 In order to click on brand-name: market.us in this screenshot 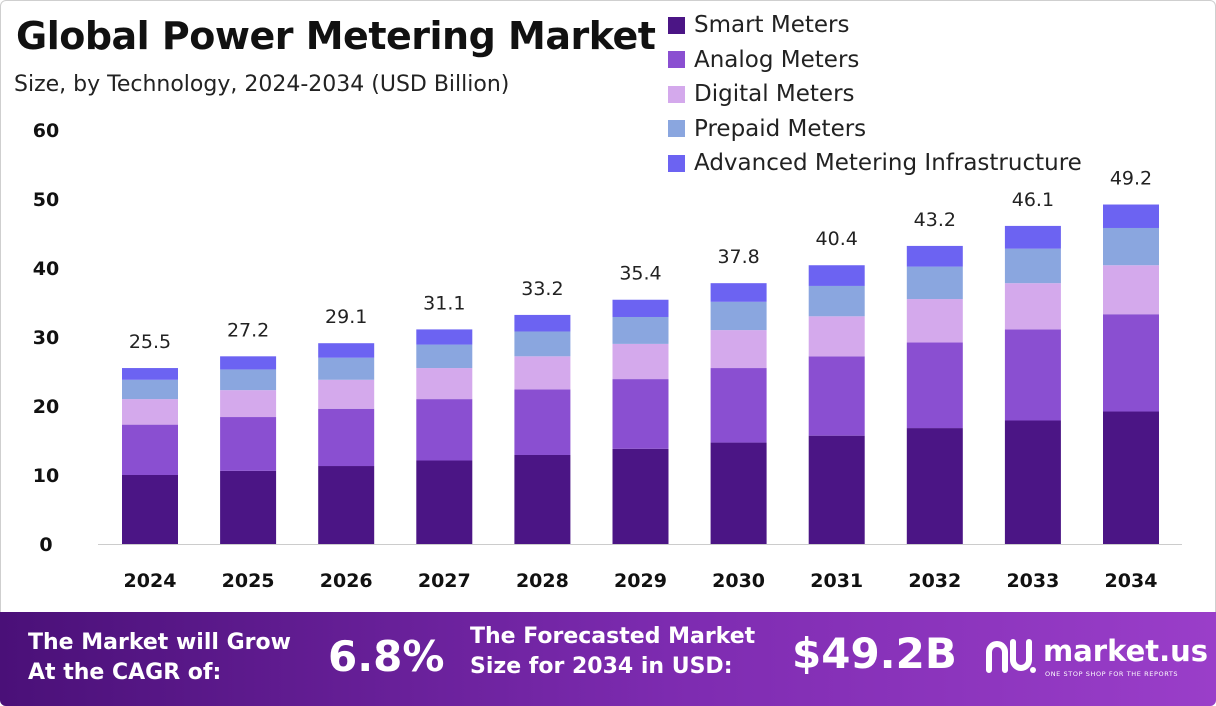, I will do `click(1126, 651)`.